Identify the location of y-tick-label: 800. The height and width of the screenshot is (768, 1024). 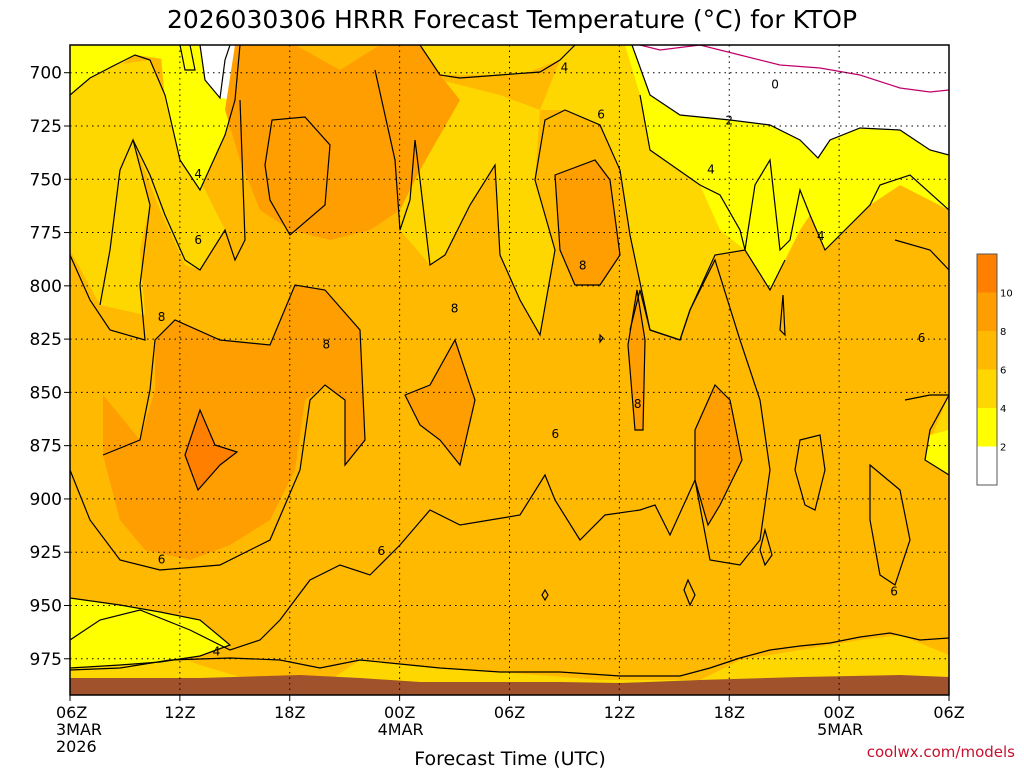
(46, 287).